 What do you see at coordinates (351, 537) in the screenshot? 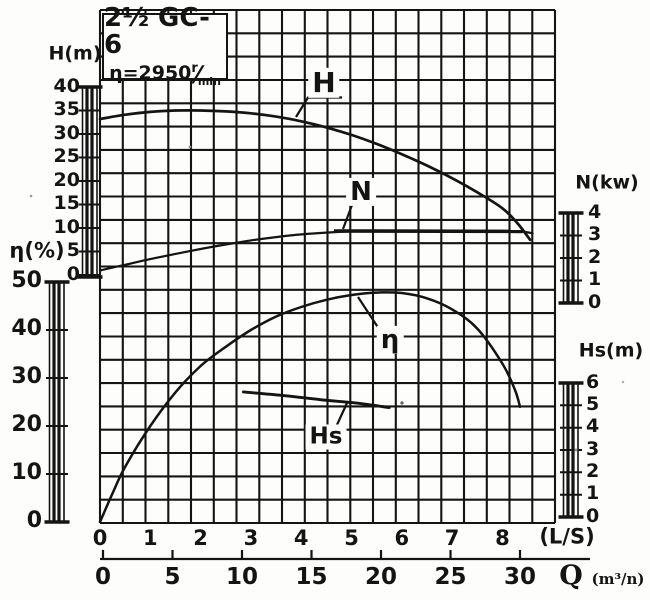
I see `ls-axis-tick-label: 5` at bounding box center [351, 537].